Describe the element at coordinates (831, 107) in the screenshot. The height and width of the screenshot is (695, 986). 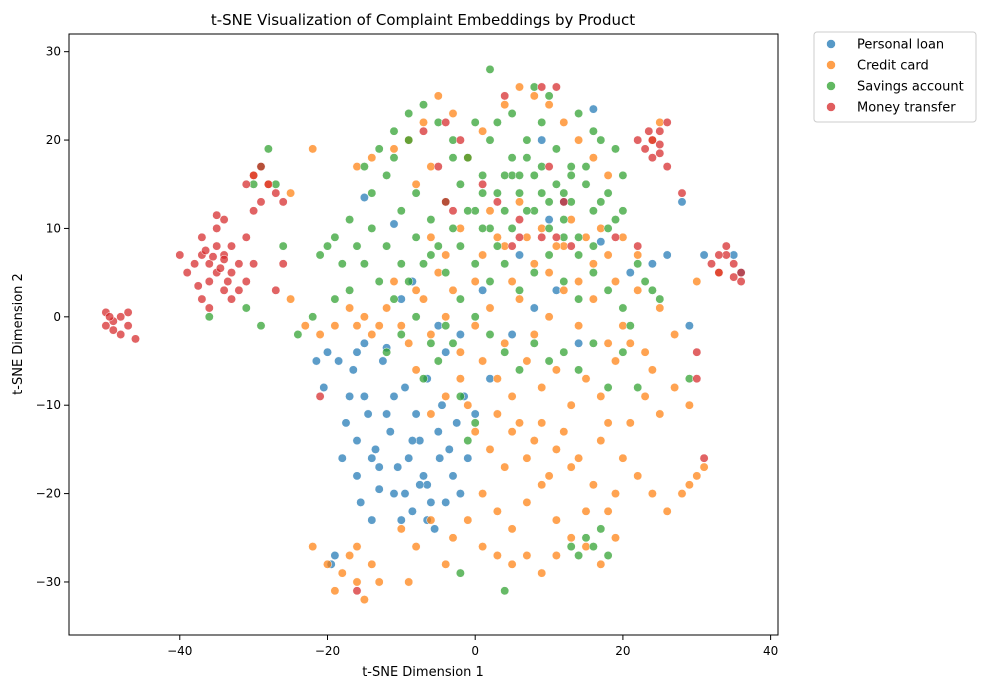
I see `legend-marker` at that location.